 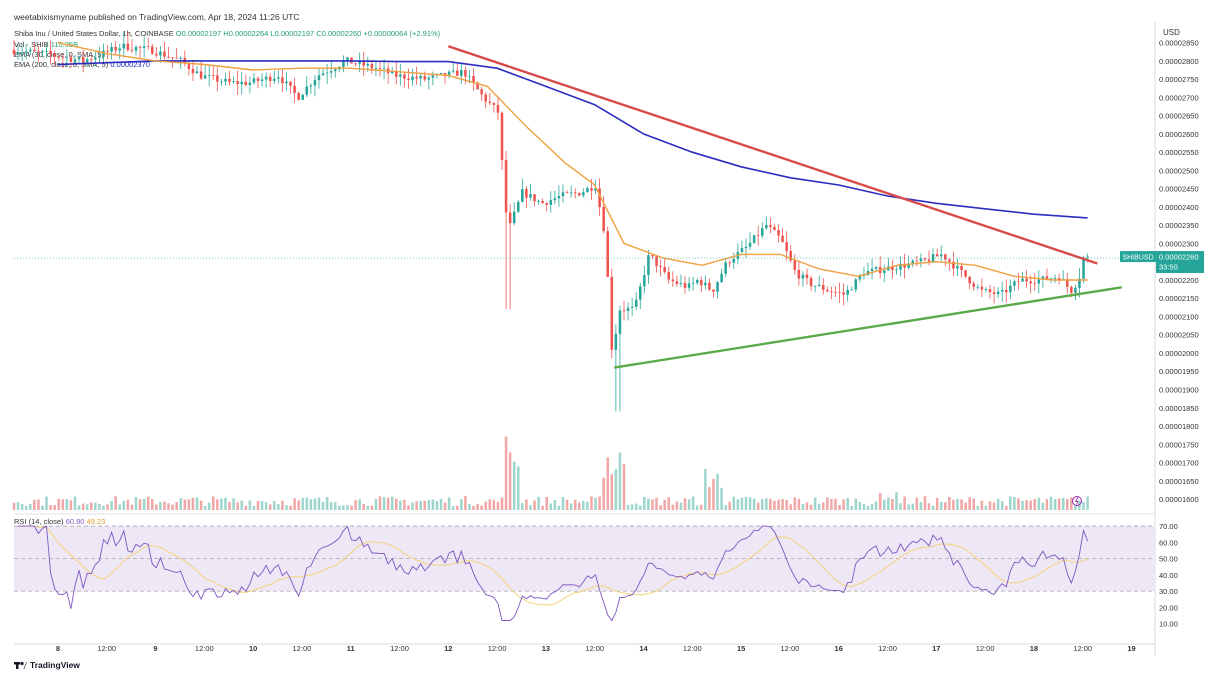 What do you see at coordinates (643, 648) in the screenshot?
I see `time-tick-label: 14` at bounding box center [643, 648].